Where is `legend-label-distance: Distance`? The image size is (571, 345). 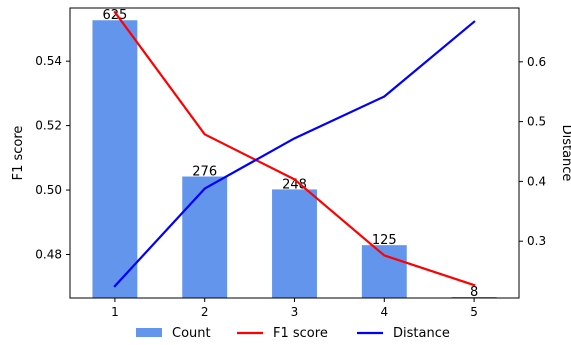 legend-label-distance: Distance is located at coordinates (421, 333).